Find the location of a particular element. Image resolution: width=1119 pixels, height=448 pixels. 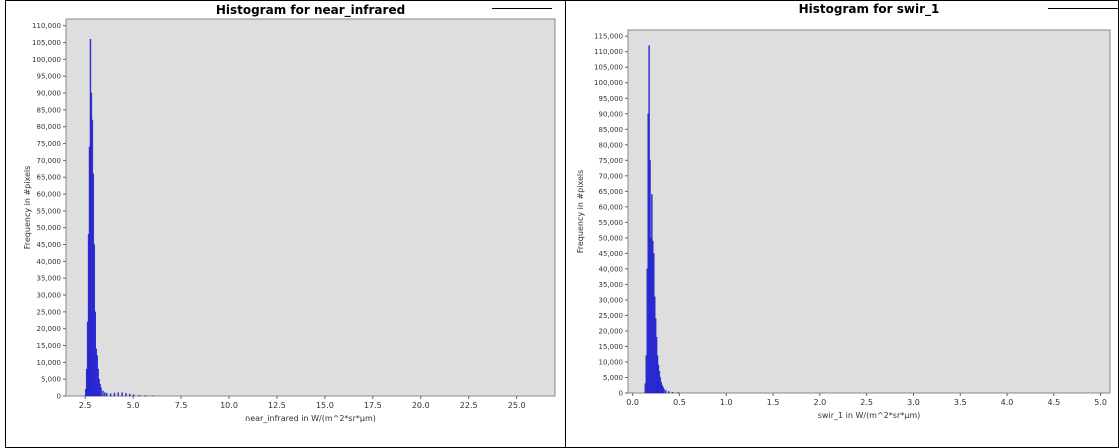

x-axis-label: swir_1 in W/(m^2*sr*µm) is located at coordinates (869, 415).